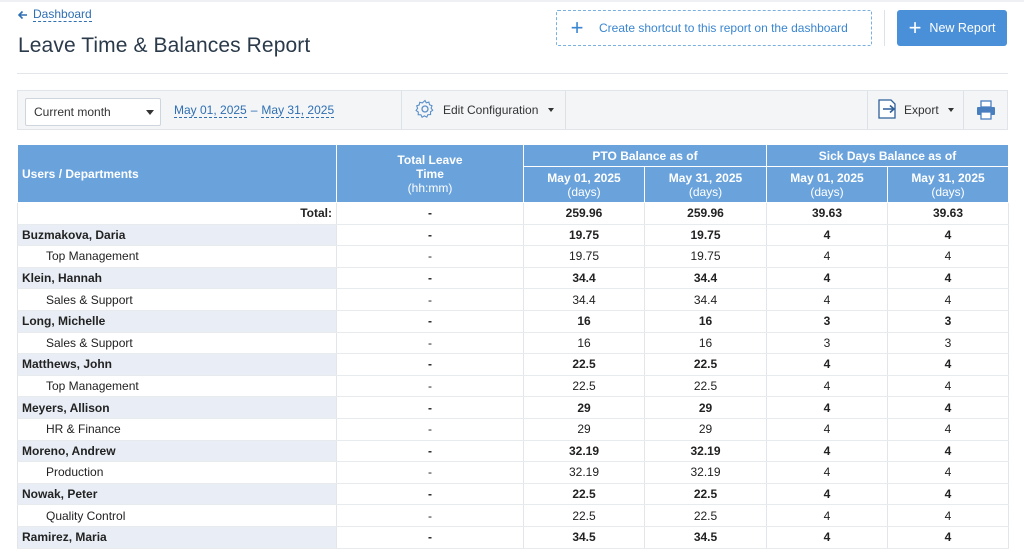  I want to click on user-row: Meyers, Allison -29 29 4 4, so click(513, 407).